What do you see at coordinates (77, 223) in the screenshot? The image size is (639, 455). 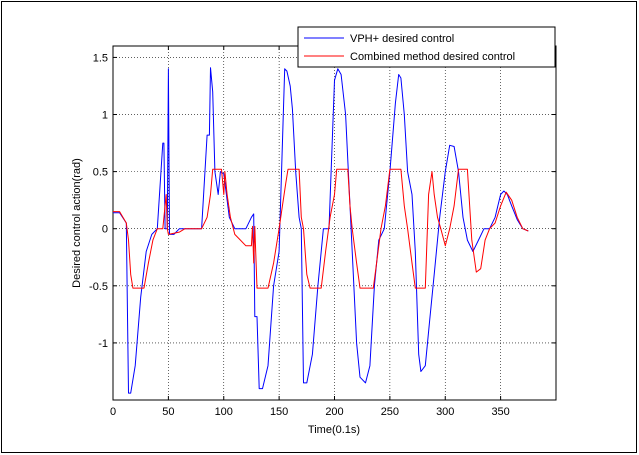 I see `y-axis-label: Desired control action(rad)` at bounding box center [77, 223].